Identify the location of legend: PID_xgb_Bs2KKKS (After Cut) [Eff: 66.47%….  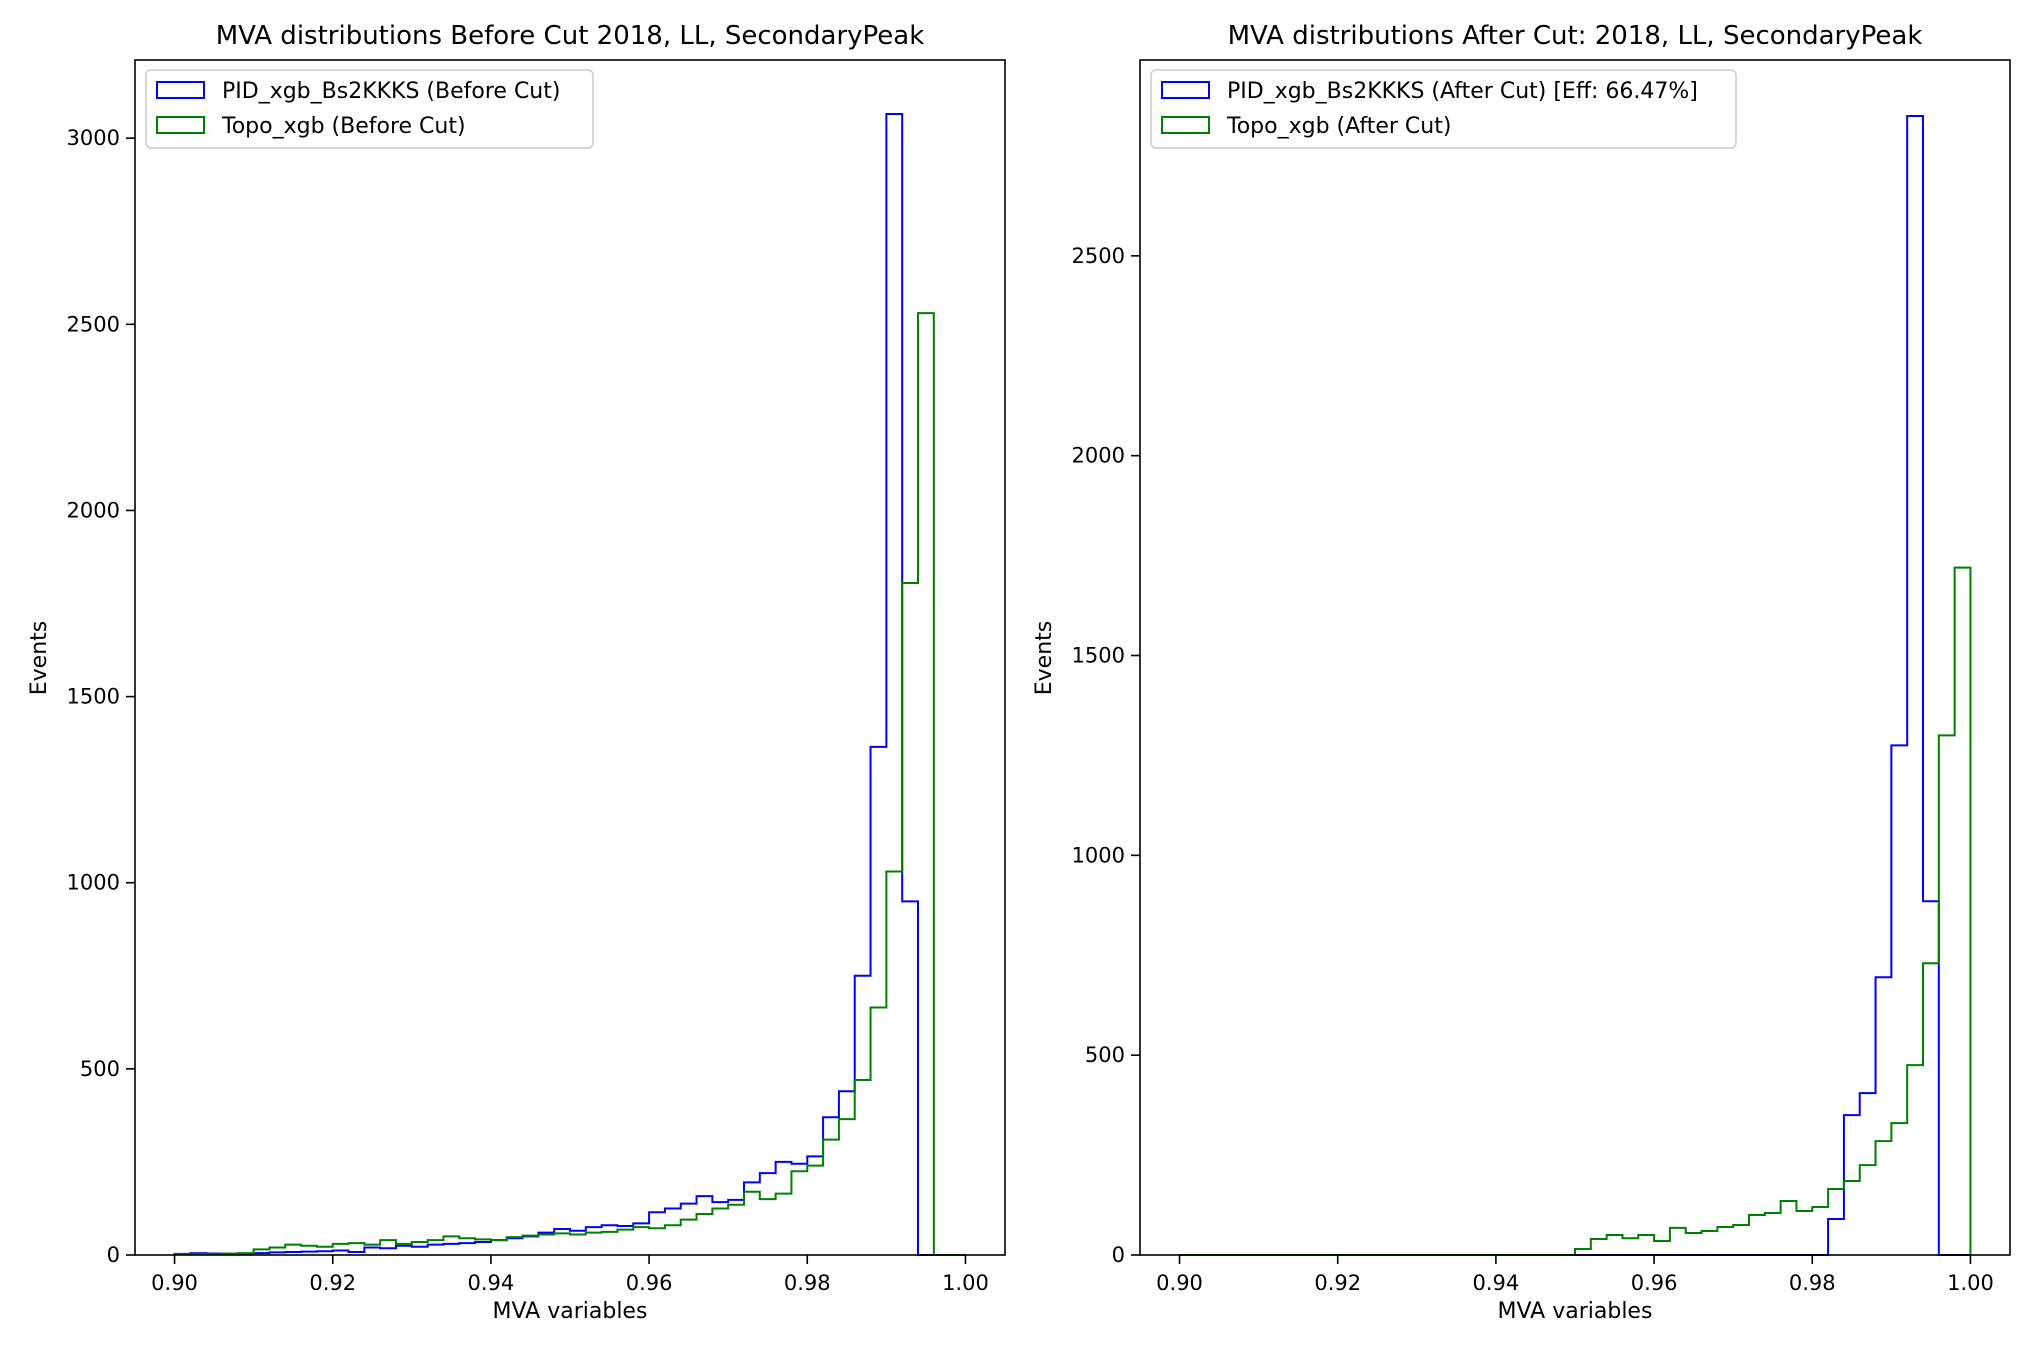
(1443, 109).